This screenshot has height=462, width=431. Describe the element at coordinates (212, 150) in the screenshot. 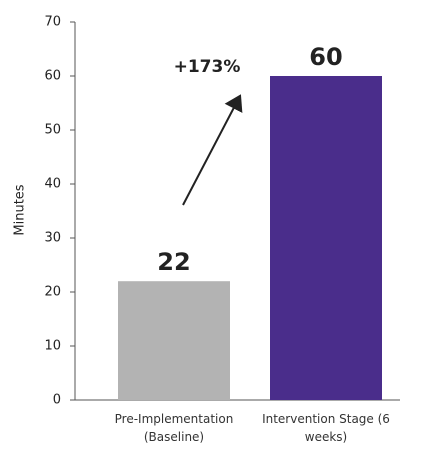

I see `annotation-arrow` at that location.